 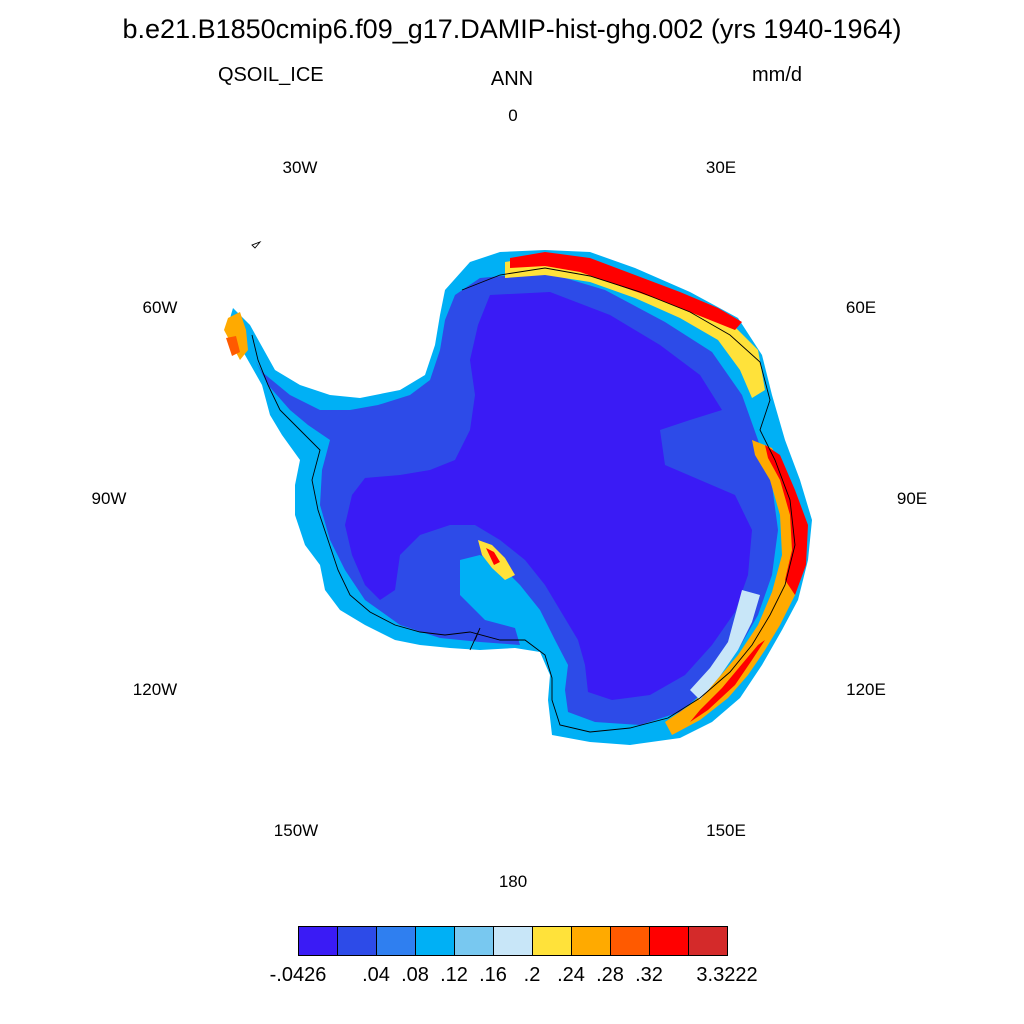 What do you see at coordinates (233, 346) in the screenshot?
I see `peninsula-tip-hot` at bounding box center [233, 346].